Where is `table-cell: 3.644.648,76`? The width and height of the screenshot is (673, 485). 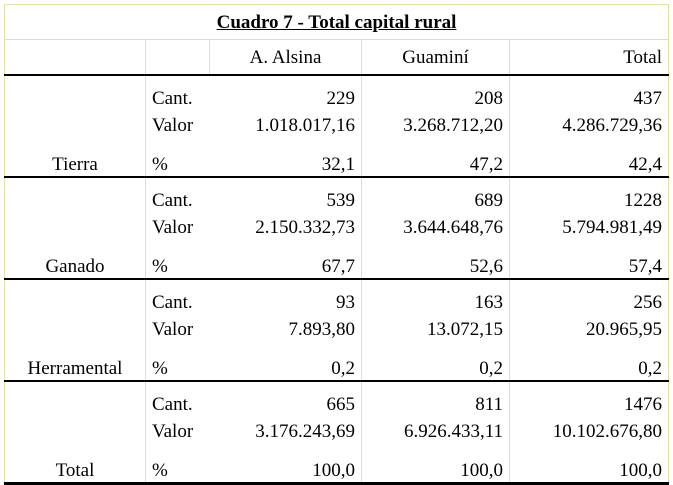 table-cell: 3.644.648,76 is located at coordinates (435, 227).